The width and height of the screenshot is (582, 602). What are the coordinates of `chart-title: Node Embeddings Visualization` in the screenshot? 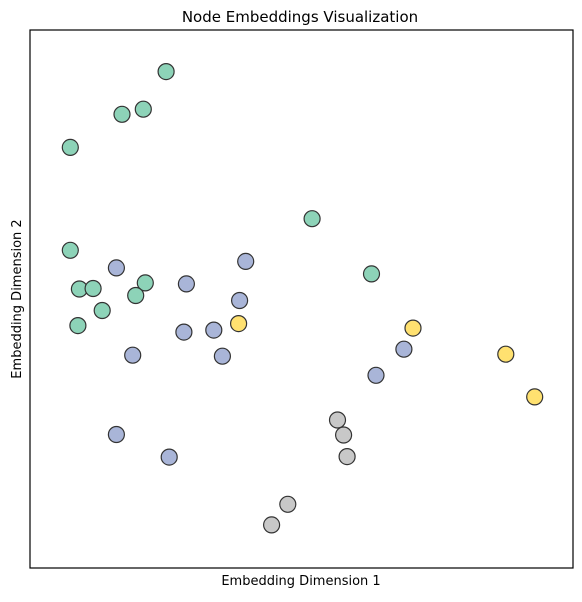 It's located at (300, 17).